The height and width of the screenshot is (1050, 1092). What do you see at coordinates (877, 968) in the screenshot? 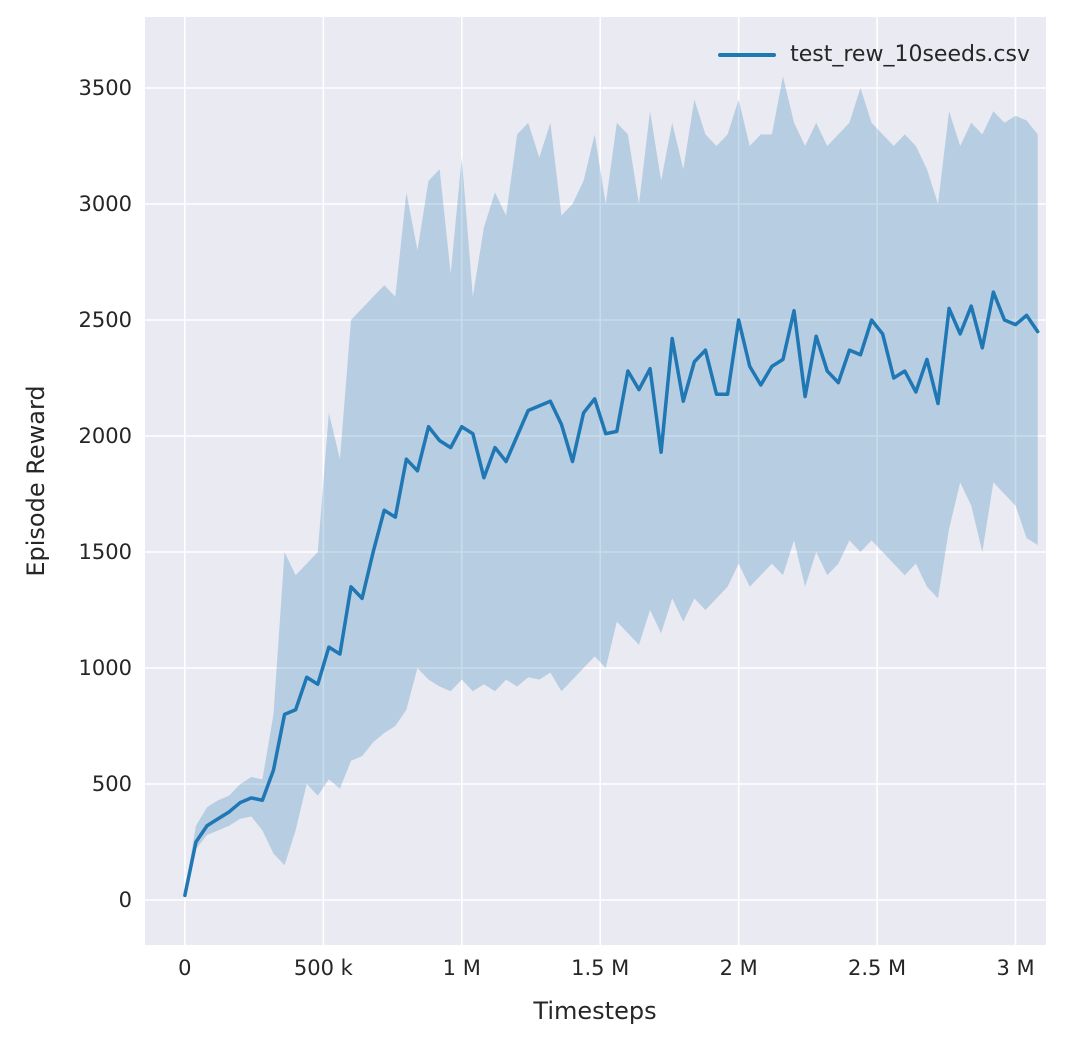
I see `x-tick-label: 2.5 M` at bounding box center [877, 968].